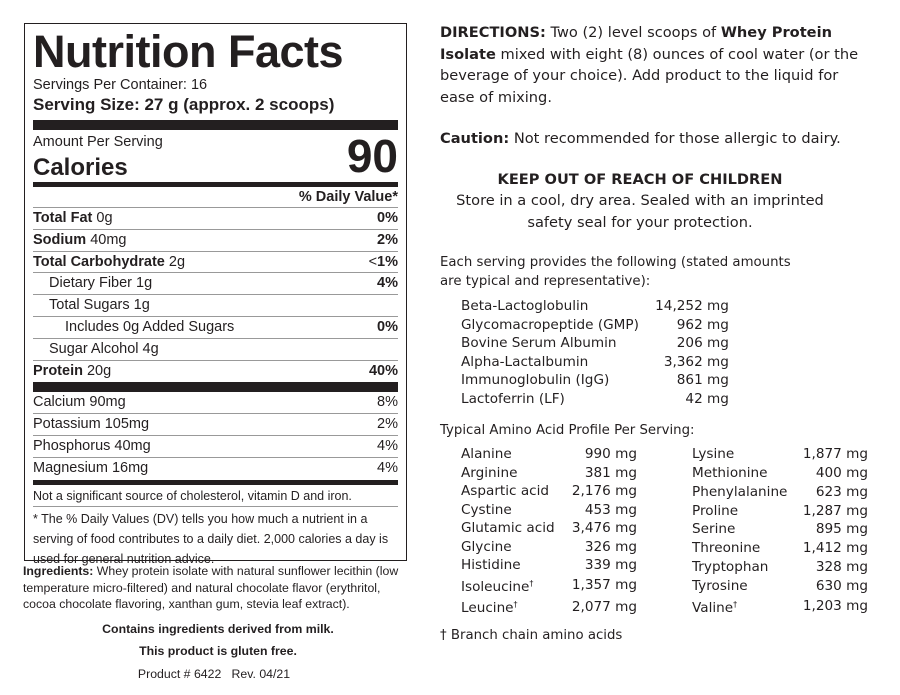 The width and height of the screenshot is (900, 695). I want to click on allergen-statement: Contains ingredients derived from milk., so click(218, 628).